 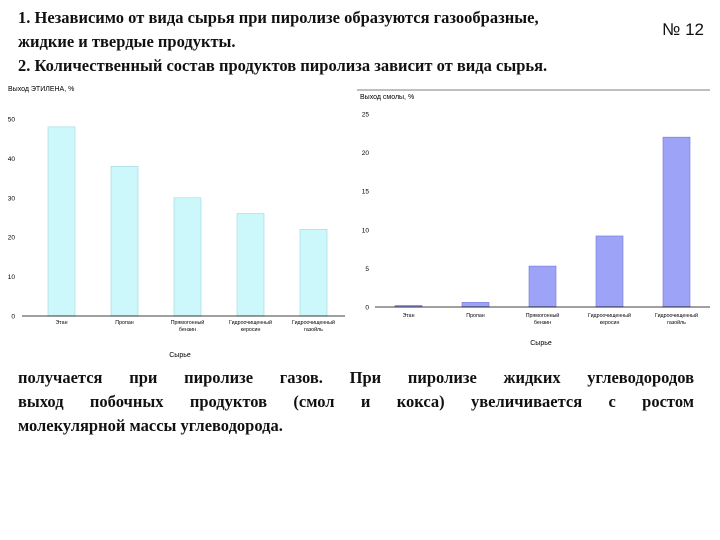 I want to click on resin-ytick-5: 25, so click(x=366, y=115).